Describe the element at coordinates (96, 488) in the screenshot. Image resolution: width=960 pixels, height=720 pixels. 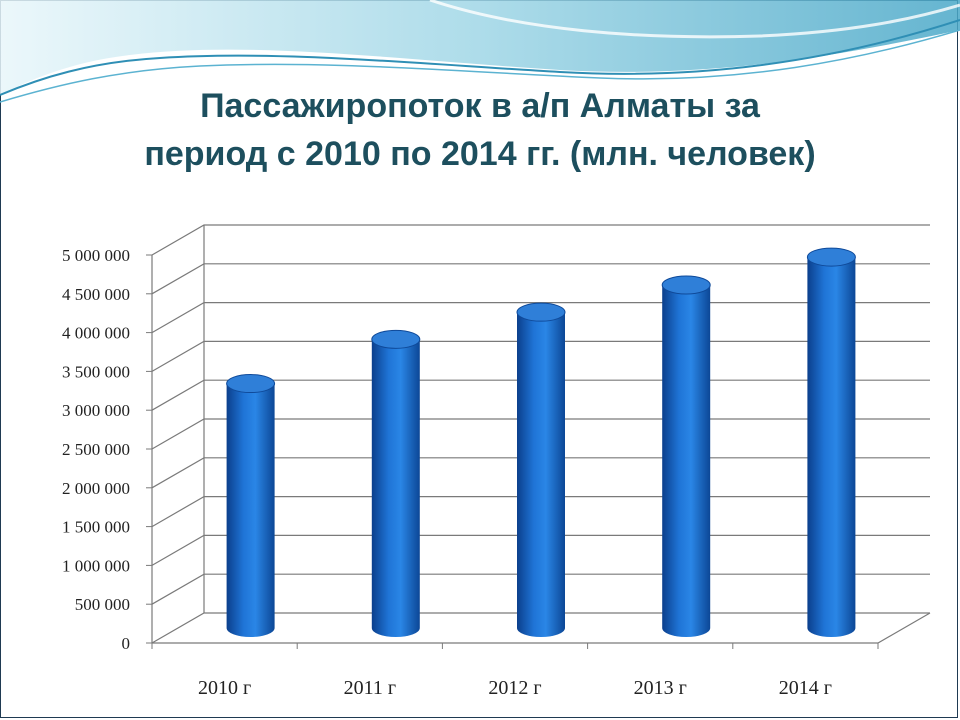
I see `y-tick-label: 2 000 000` at that location.